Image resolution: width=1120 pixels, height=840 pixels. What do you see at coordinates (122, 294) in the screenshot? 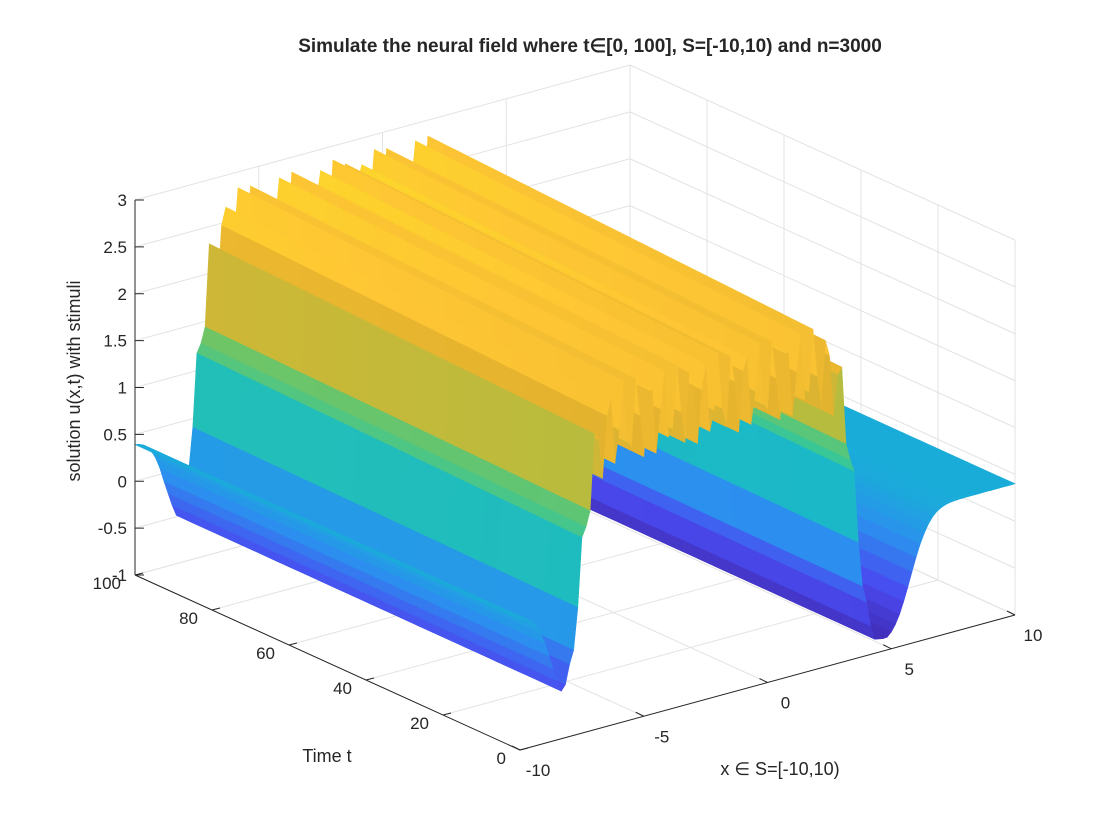
I see `z-tick-label: 2` at bounding box center [122, 294].